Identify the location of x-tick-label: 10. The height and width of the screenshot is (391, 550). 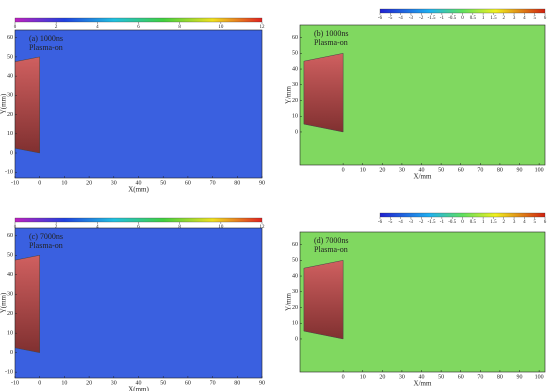
(64, 183).